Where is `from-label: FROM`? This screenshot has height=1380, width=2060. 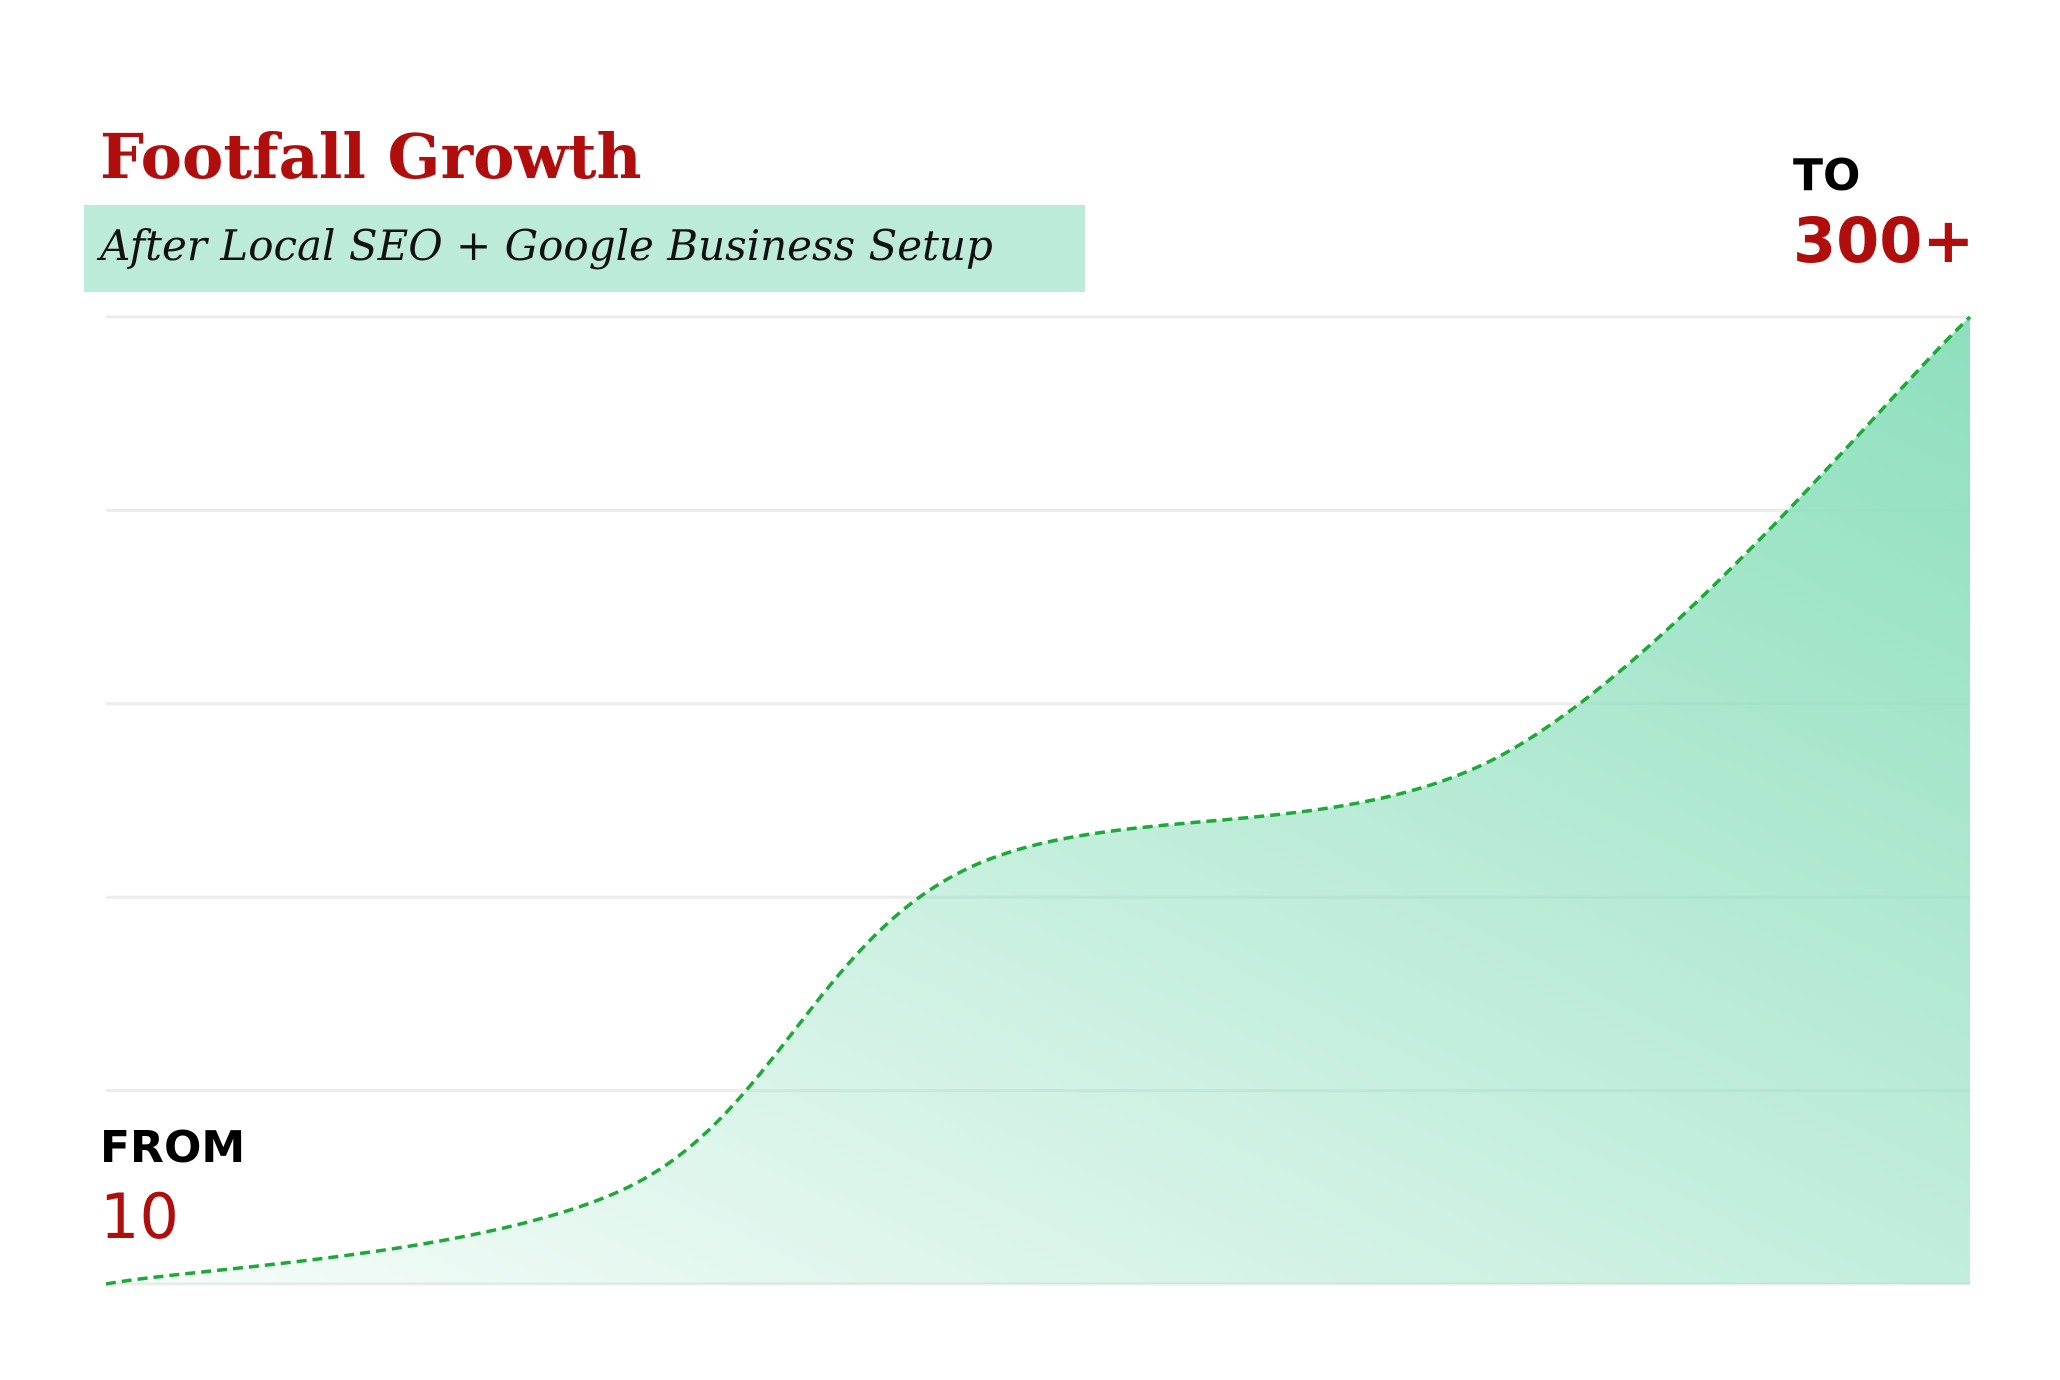
from-label: FROM is located at coordinates (172, 1147).